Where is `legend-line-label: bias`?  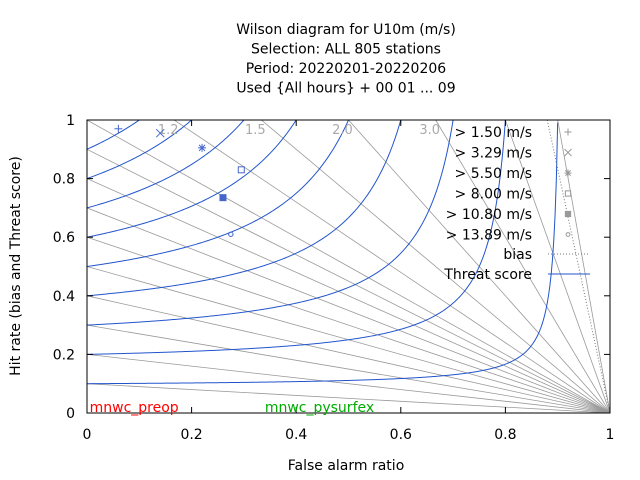
legend-line-label: bias is located at coordinates (517, 255).